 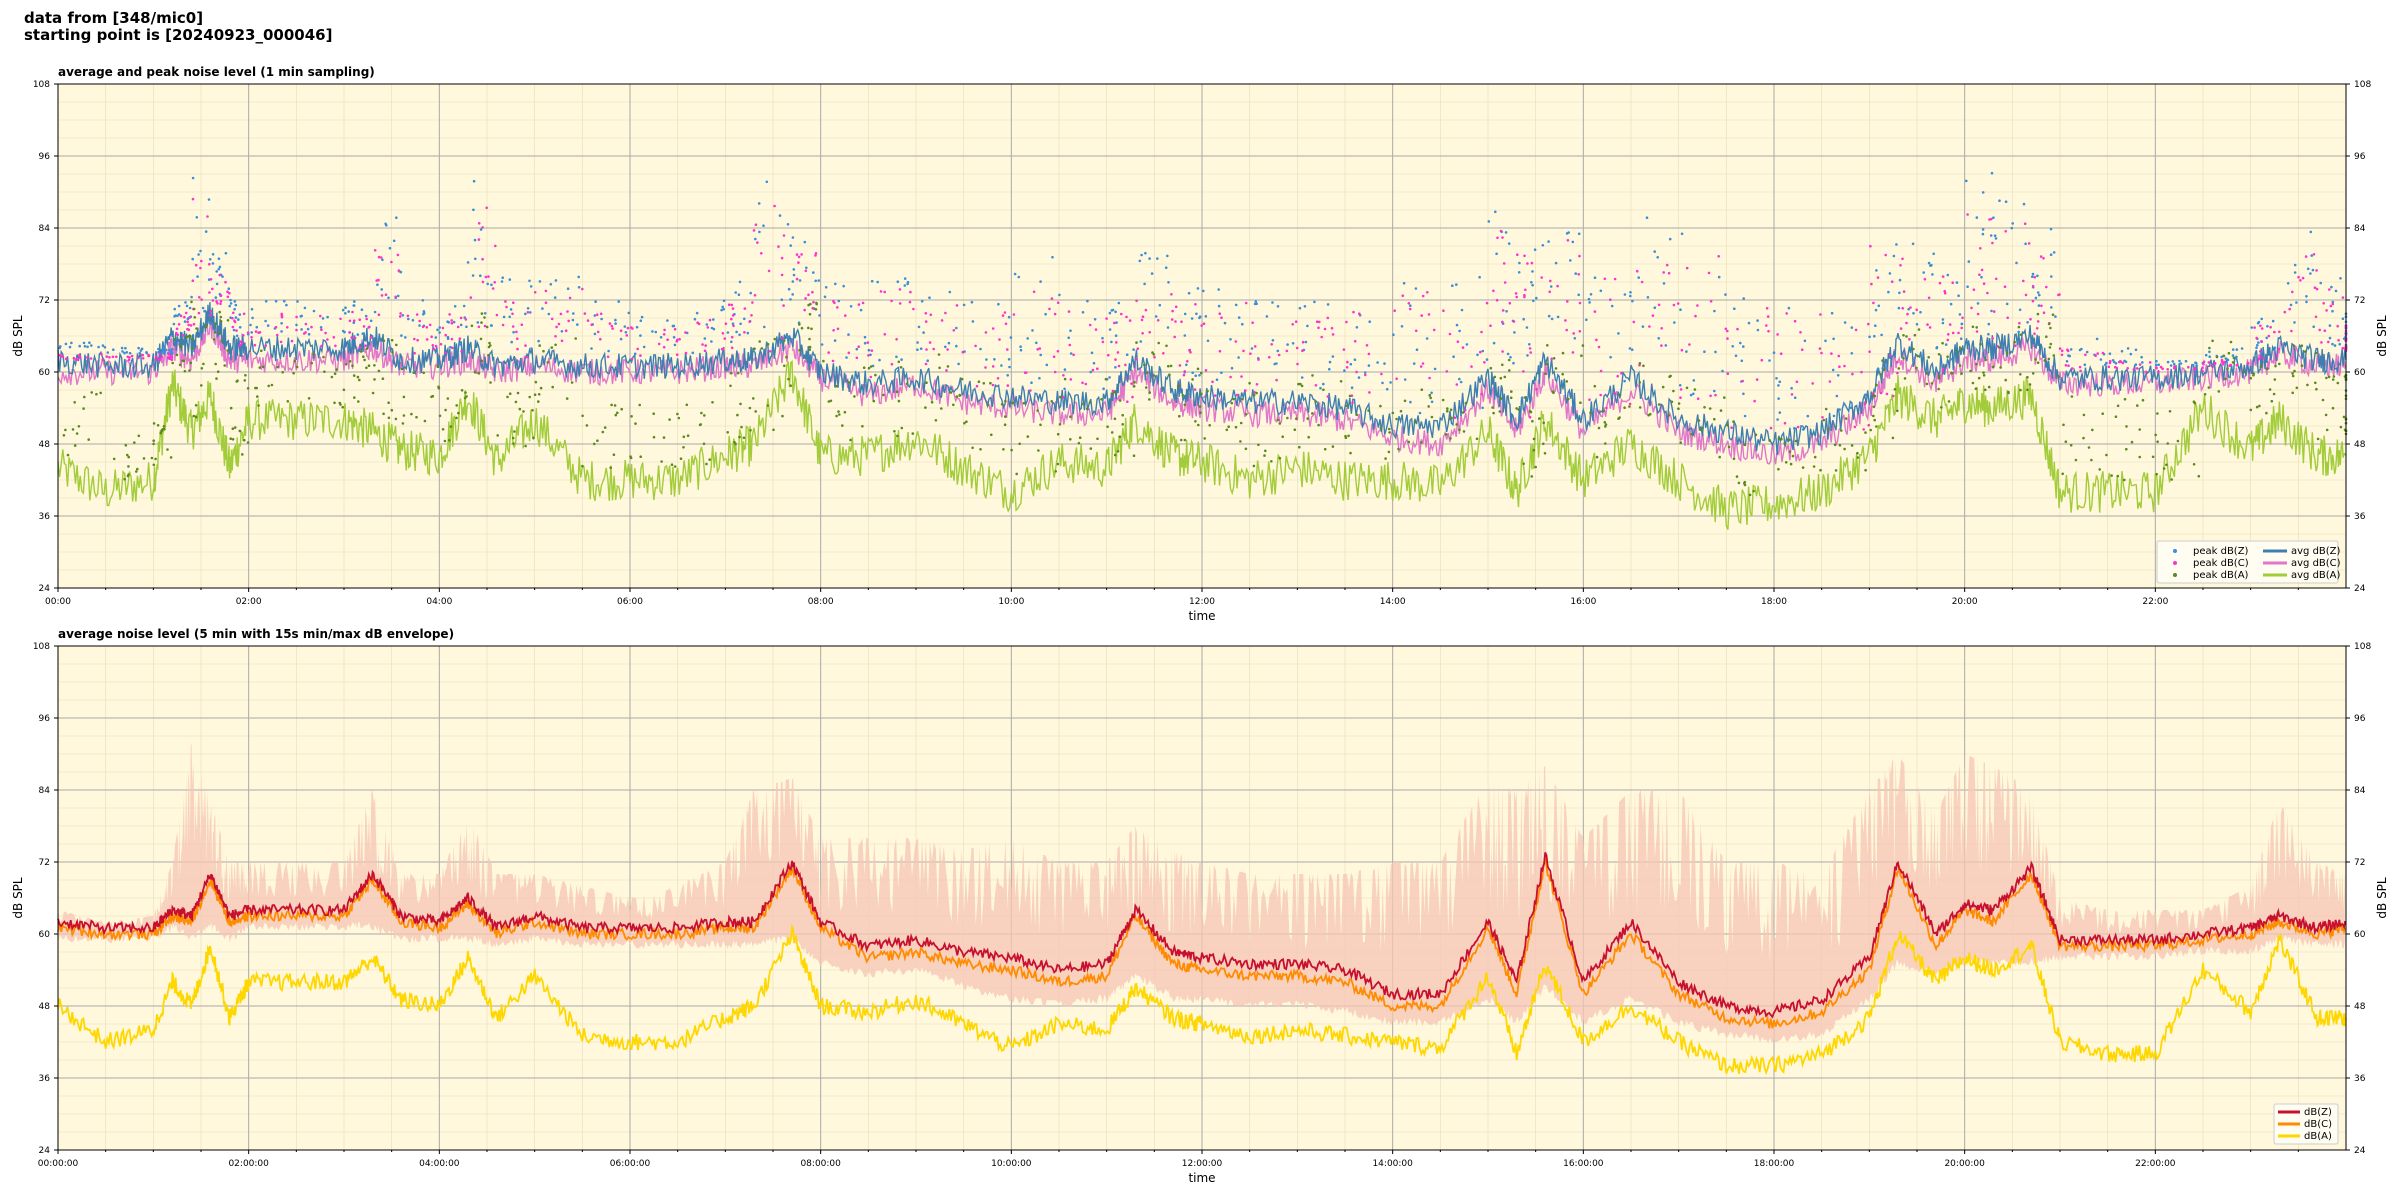 I want to click on x-tick-label: 20:00, so click(x=1965, y=602).